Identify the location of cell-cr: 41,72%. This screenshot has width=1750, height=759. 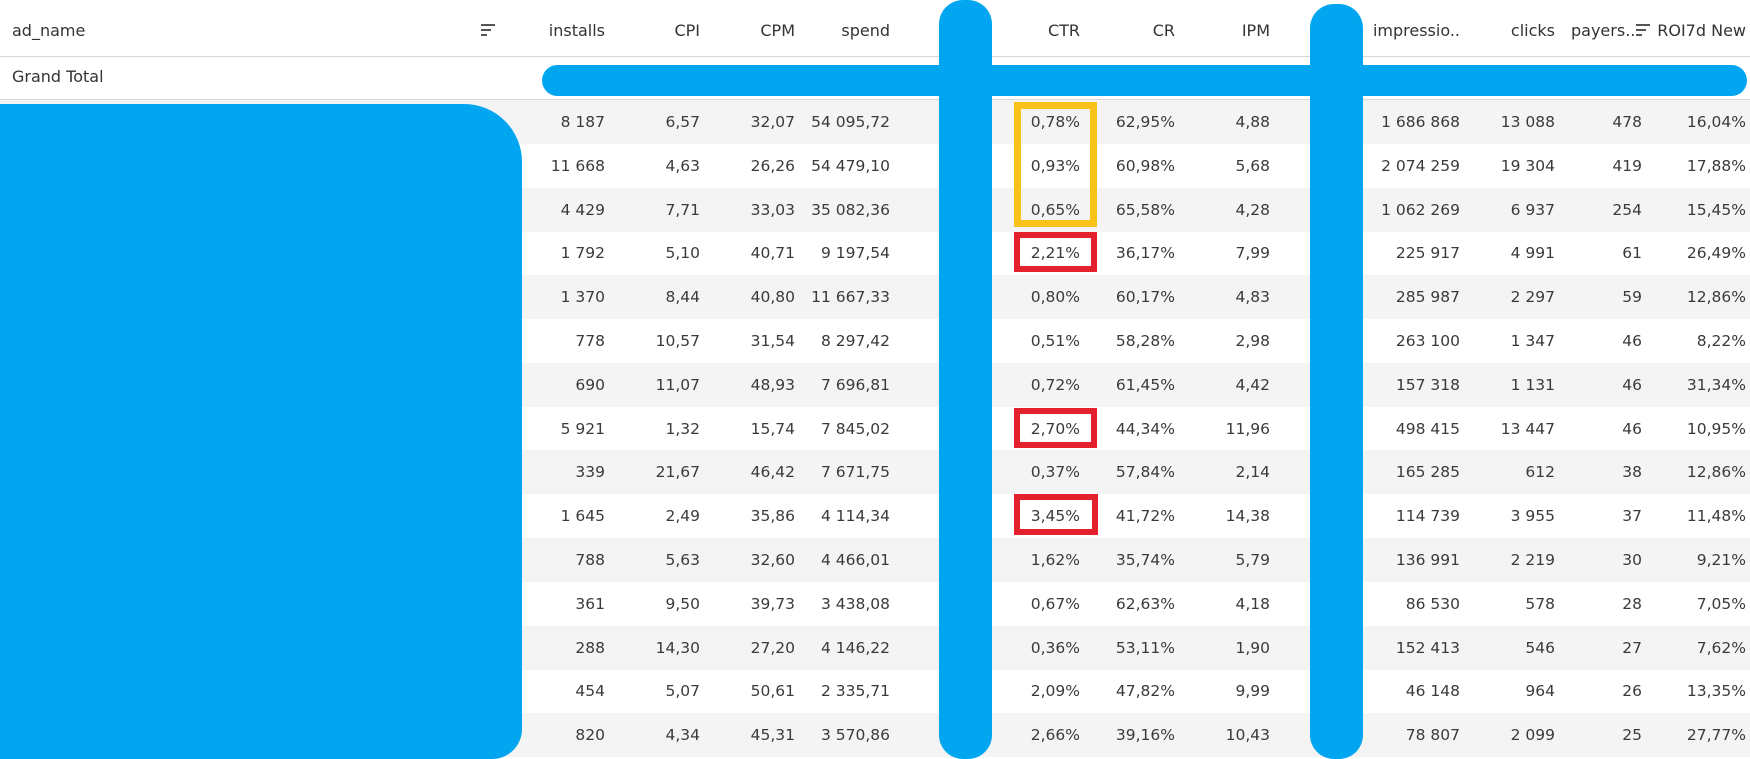
(1145, 516).